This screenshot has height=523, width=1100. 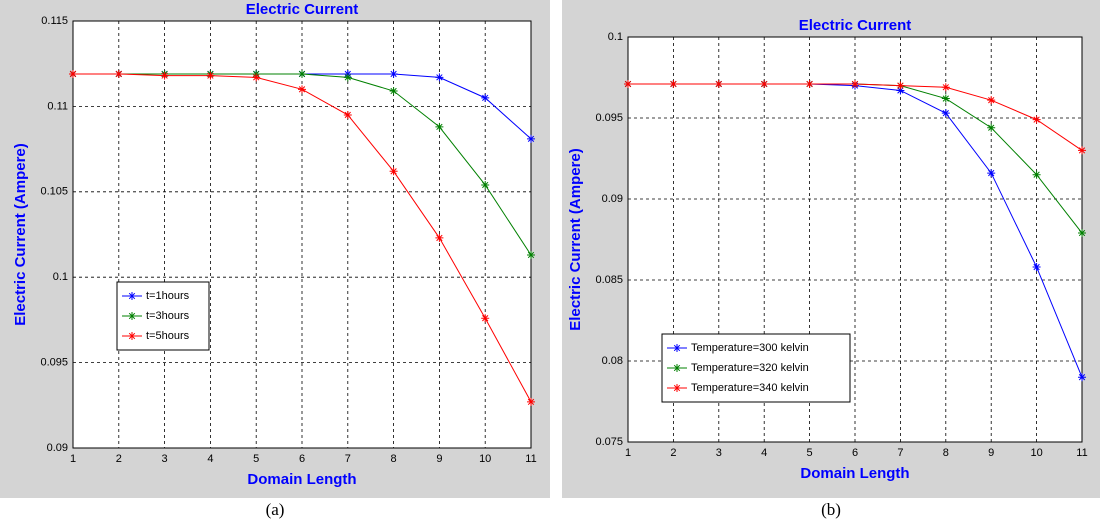 What do you see at coordinates (750, 368) in the screenshot?
I see `legend-label: Temperature=320 kelvin` at bounding box center [750, 368].